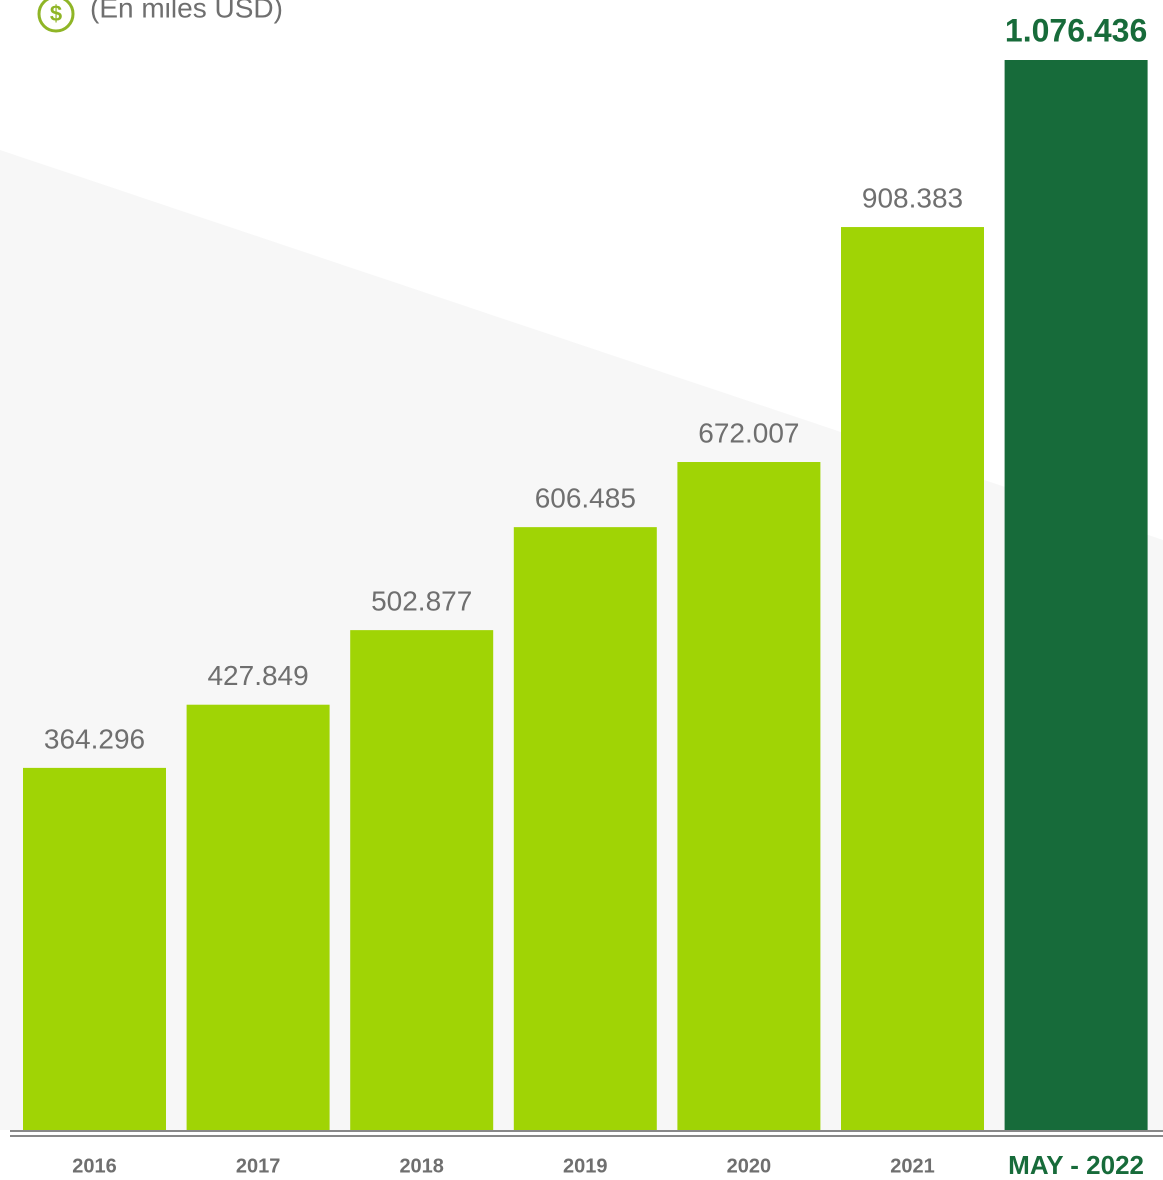 This screenshot has width=1163, height=1180. What do you see at coordinates (258, 1166) in the screenshot?
I see `x-tick-label: 2017` at bounding box center [258, 1166].